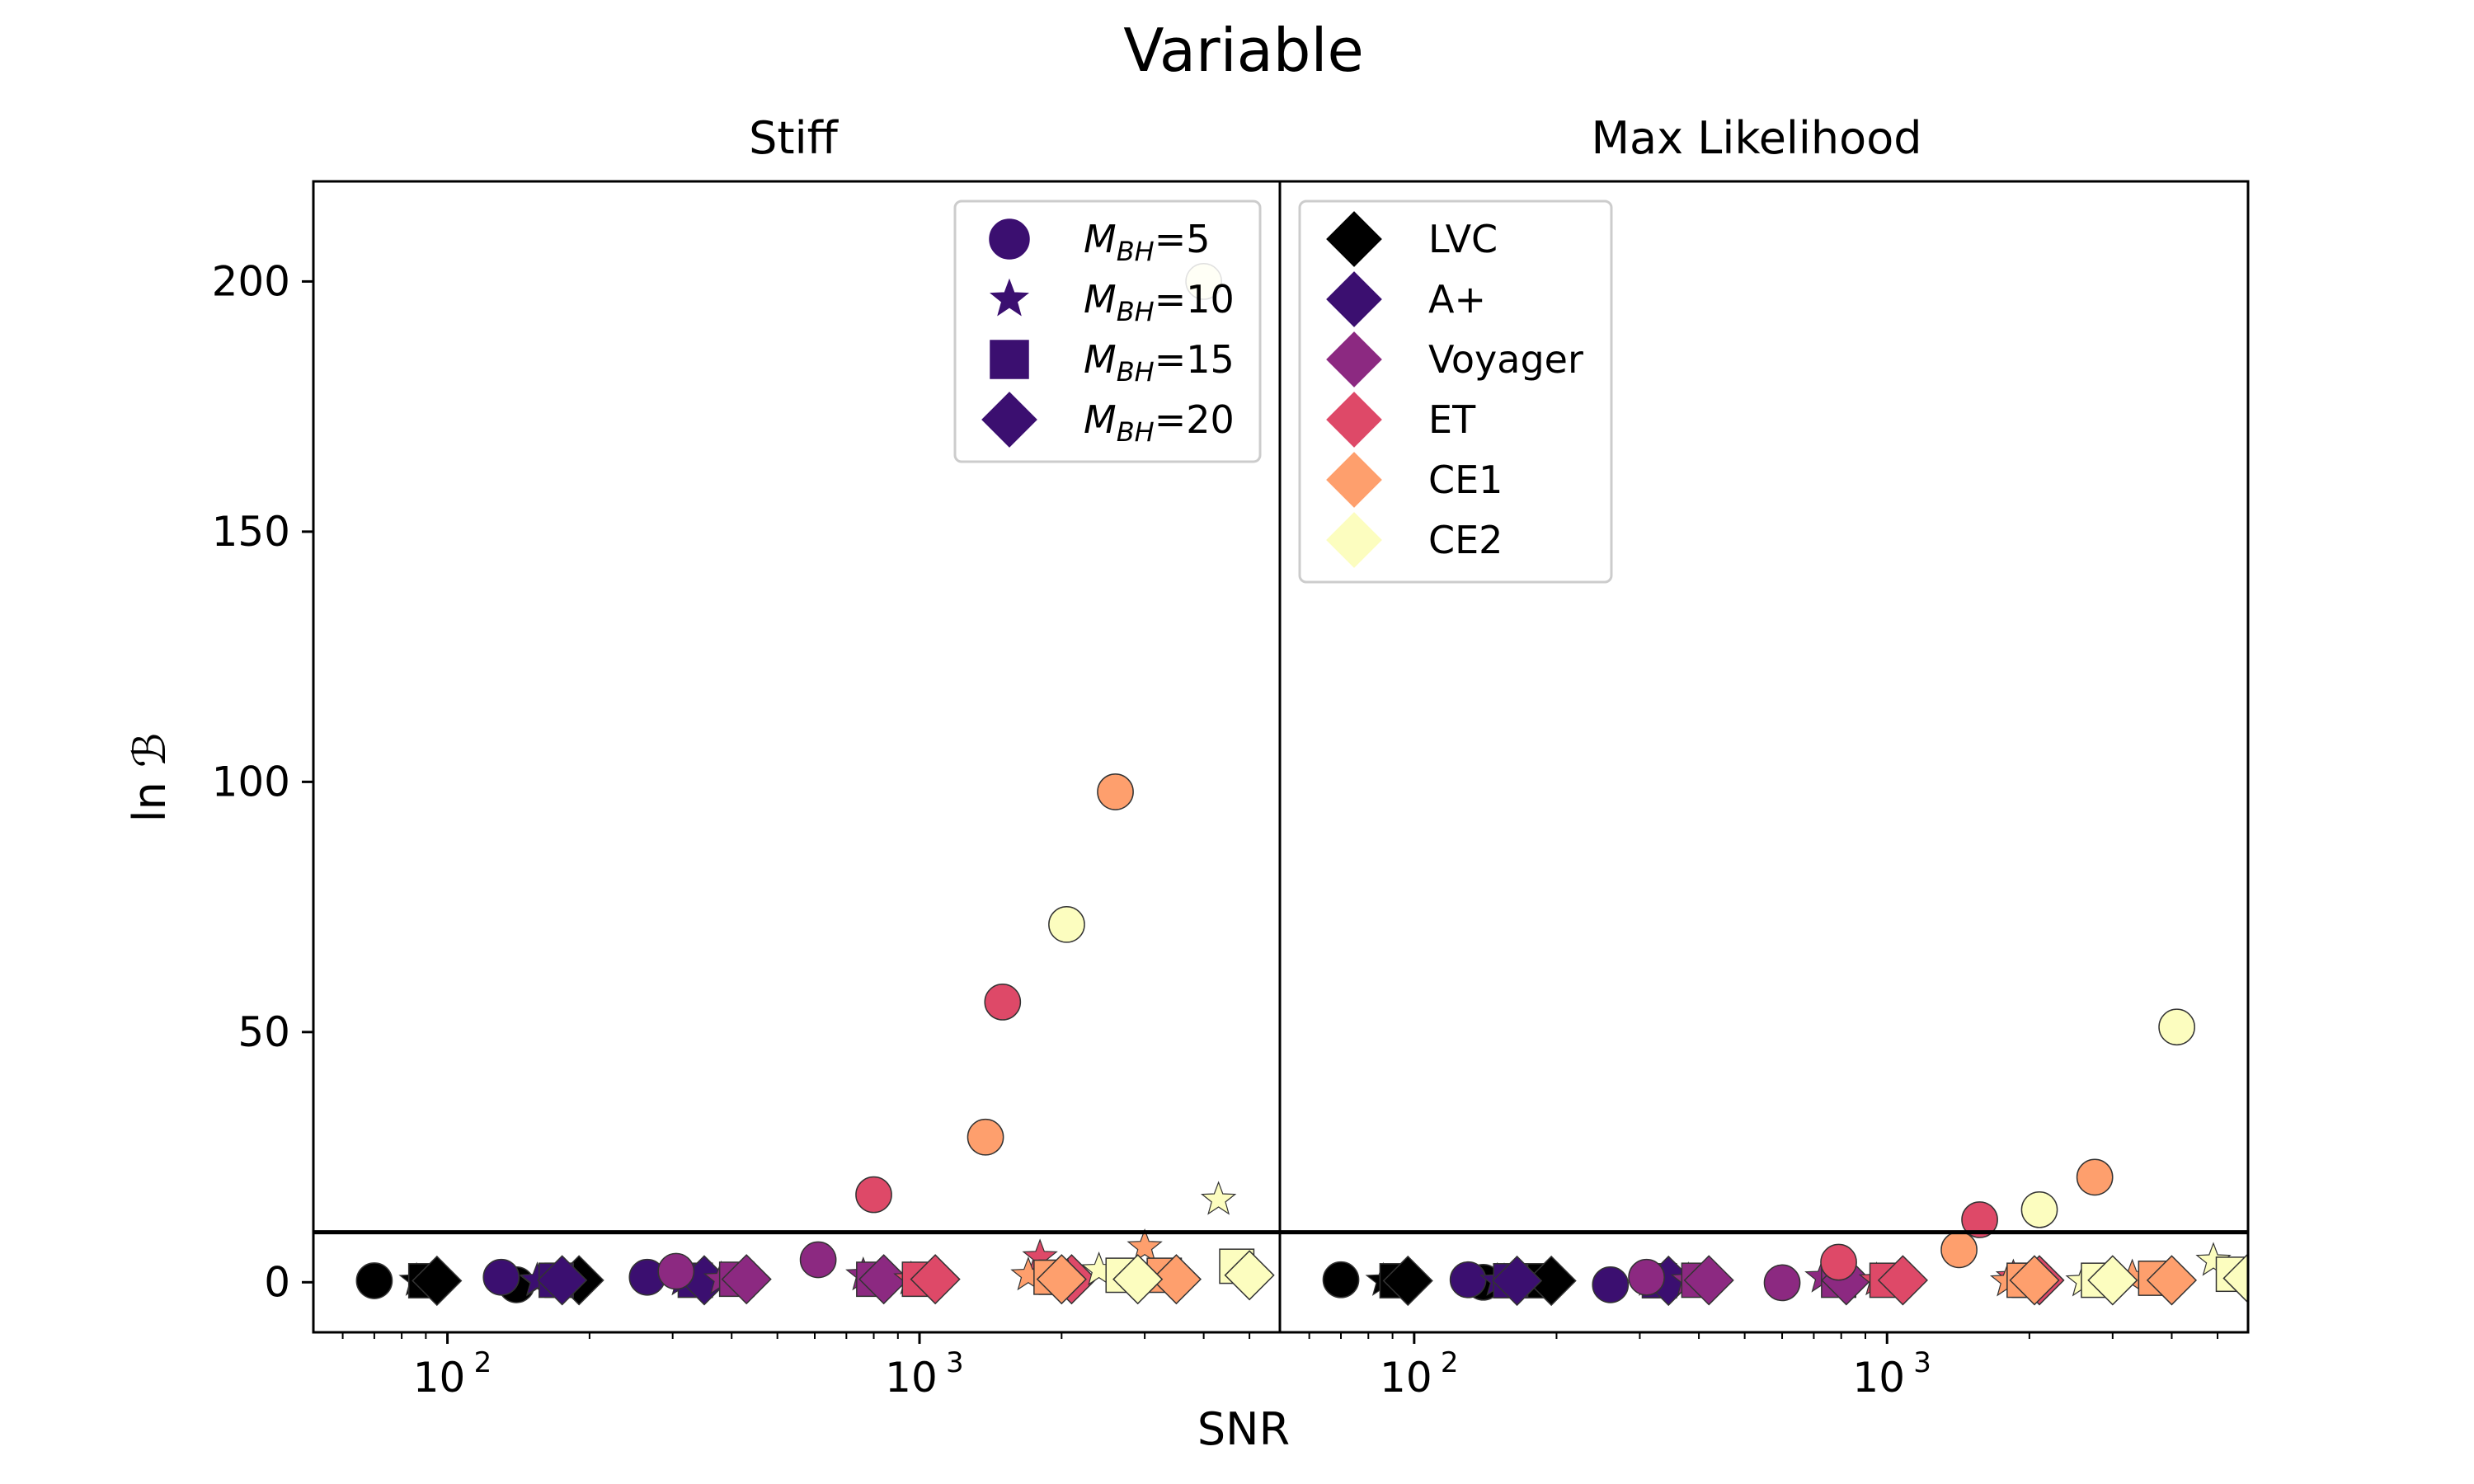 The image size is (2474, 1484). What do you see at coordinates (1243, 1429) in the screenshot?
I see `x-axis-label: SNR` at bounding box center [1243, 1429].